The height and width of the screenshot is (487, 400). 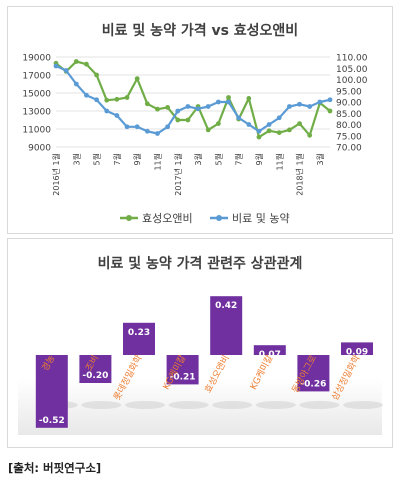 I want to click on bar-value-label: -0.26, so click(x=313, y=384).